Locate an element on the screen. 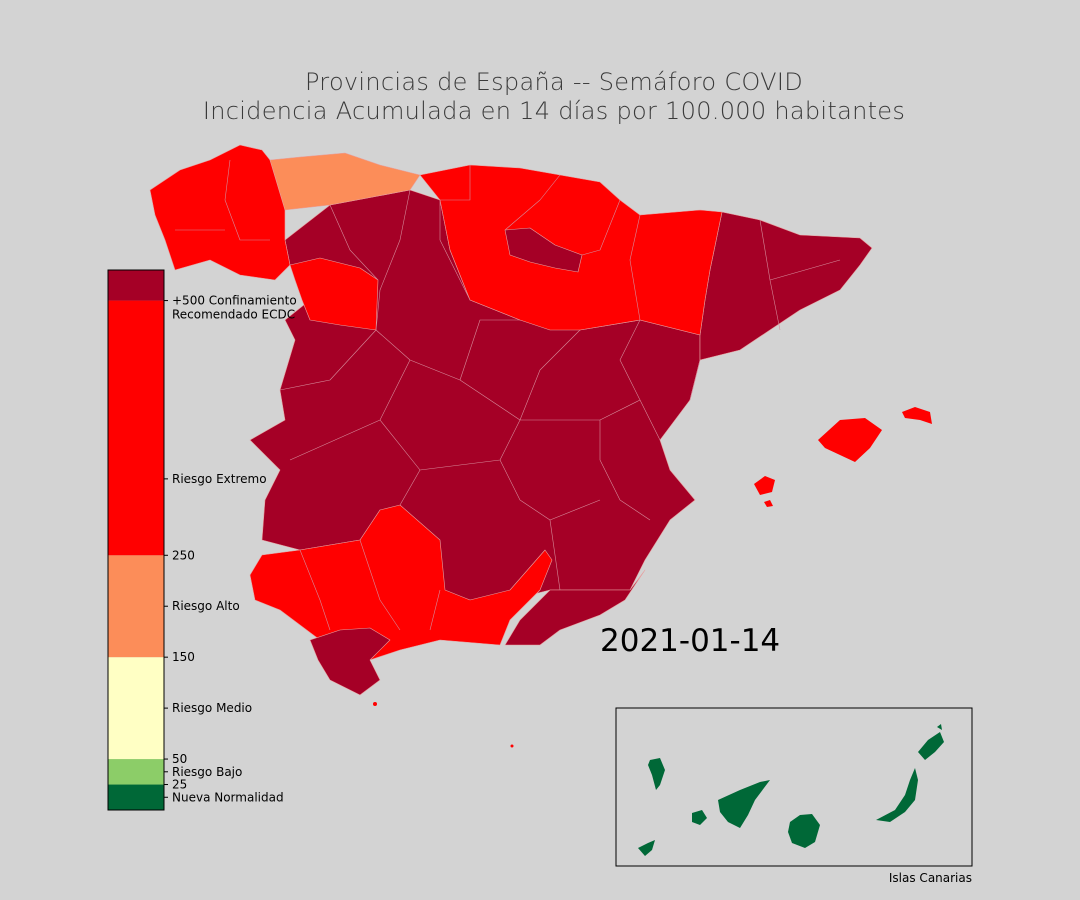 The width and height of the screenshot is (1080, 900). island-fuerteventura is located at coordinates (897, 795).